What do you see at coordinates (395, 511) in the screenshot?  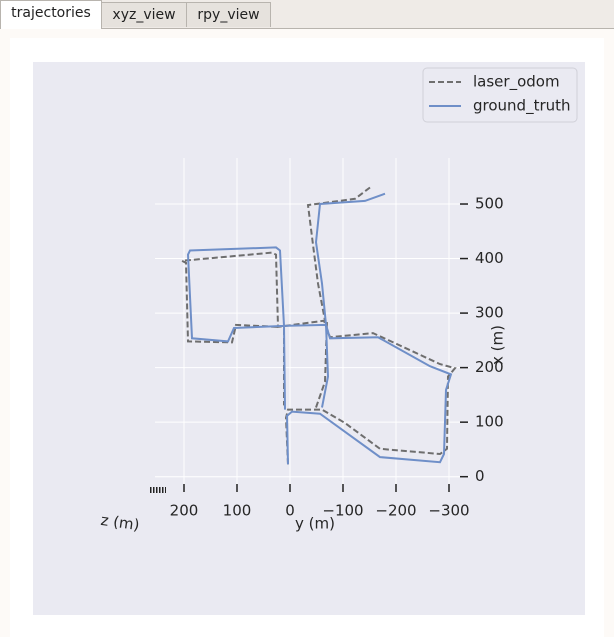 I see `x-tick-label: −200` at bounding box center [395, 511].